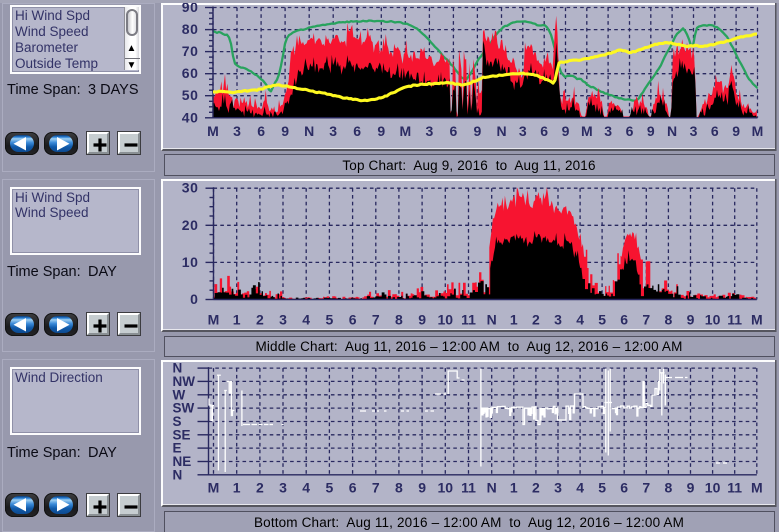  I want to click on svg-text: 40, so click(190, 117).